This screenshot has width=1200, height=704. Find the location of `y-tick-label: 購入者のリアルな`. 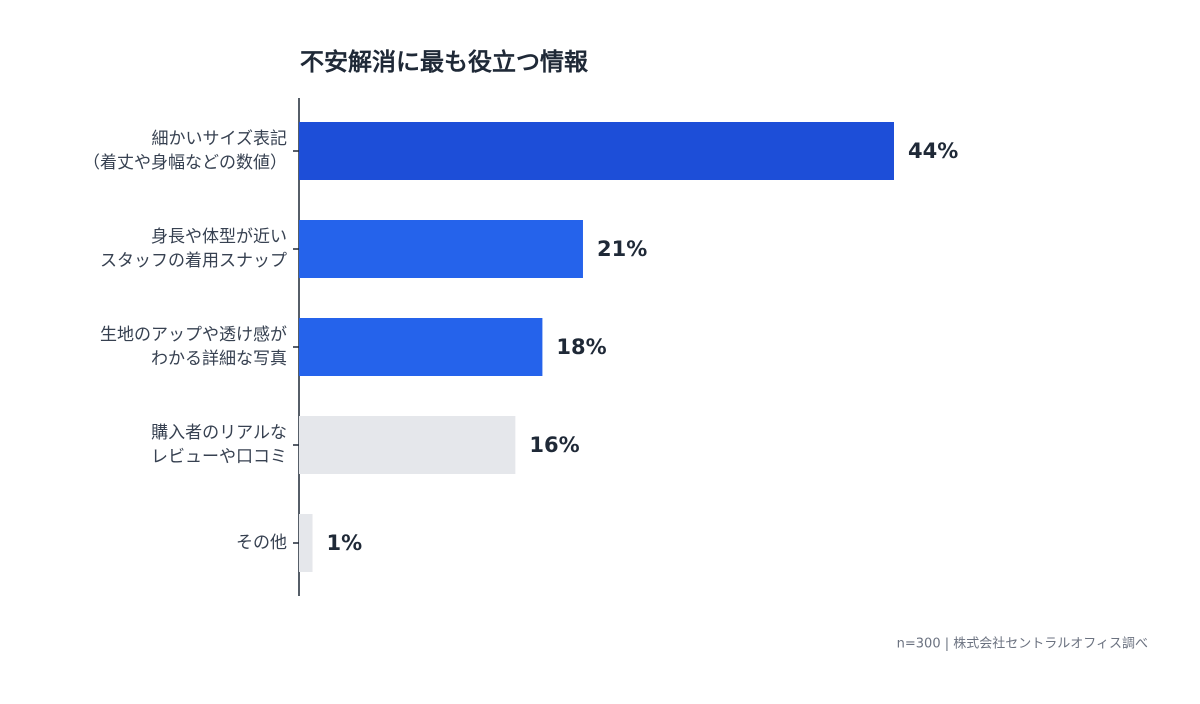

y-tick-label: 購入者のリアルな is located at coordinates (219, 433).